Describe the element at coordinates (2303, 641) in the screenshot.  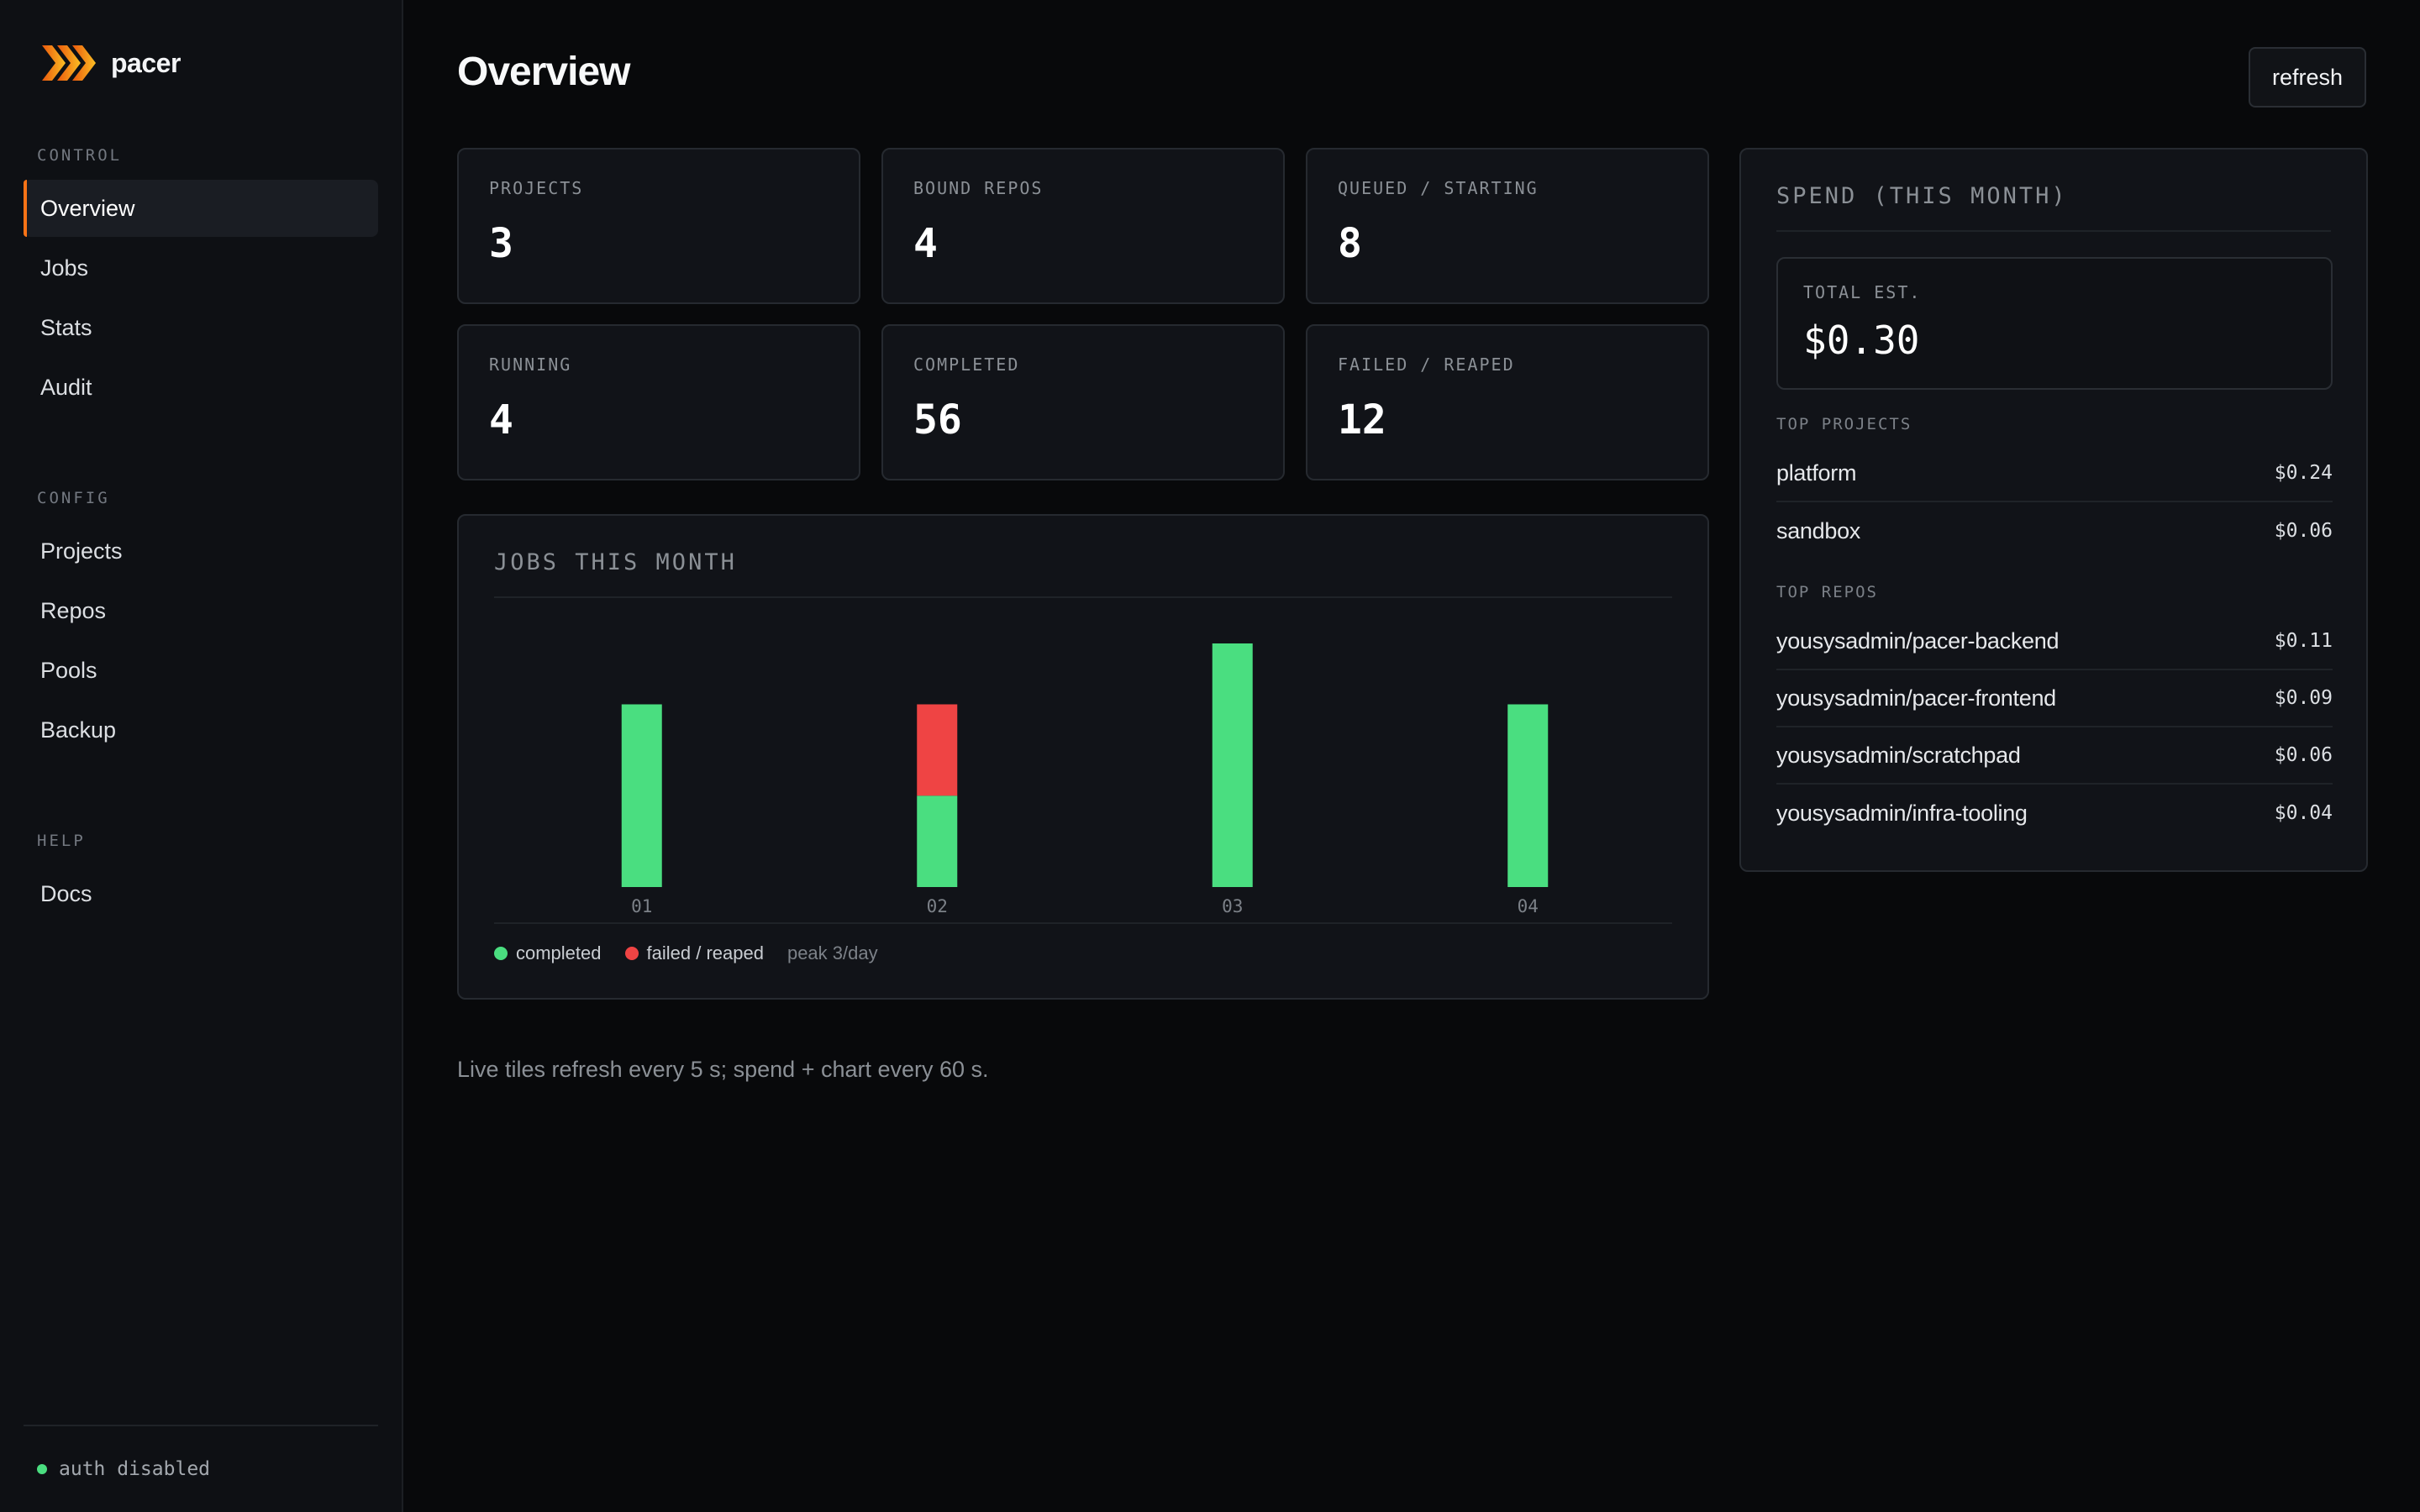
I see `repo-amount: $0.11` at that location.